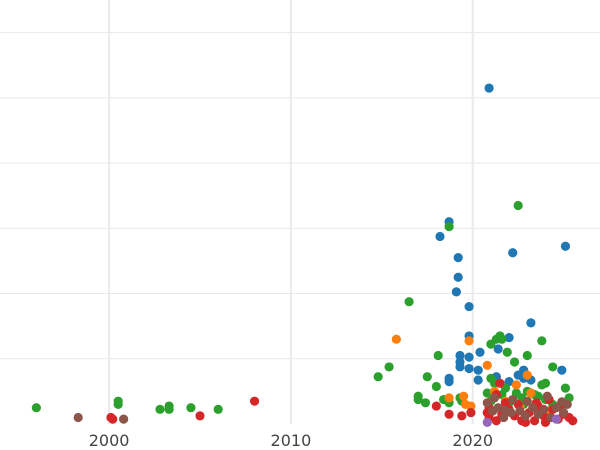 This screenshot has height=450, width=600. What do you see at coordinates (472, 440) in the screenshot?
I see `x-tick-label: 2020` at bounding box center [472, 440].